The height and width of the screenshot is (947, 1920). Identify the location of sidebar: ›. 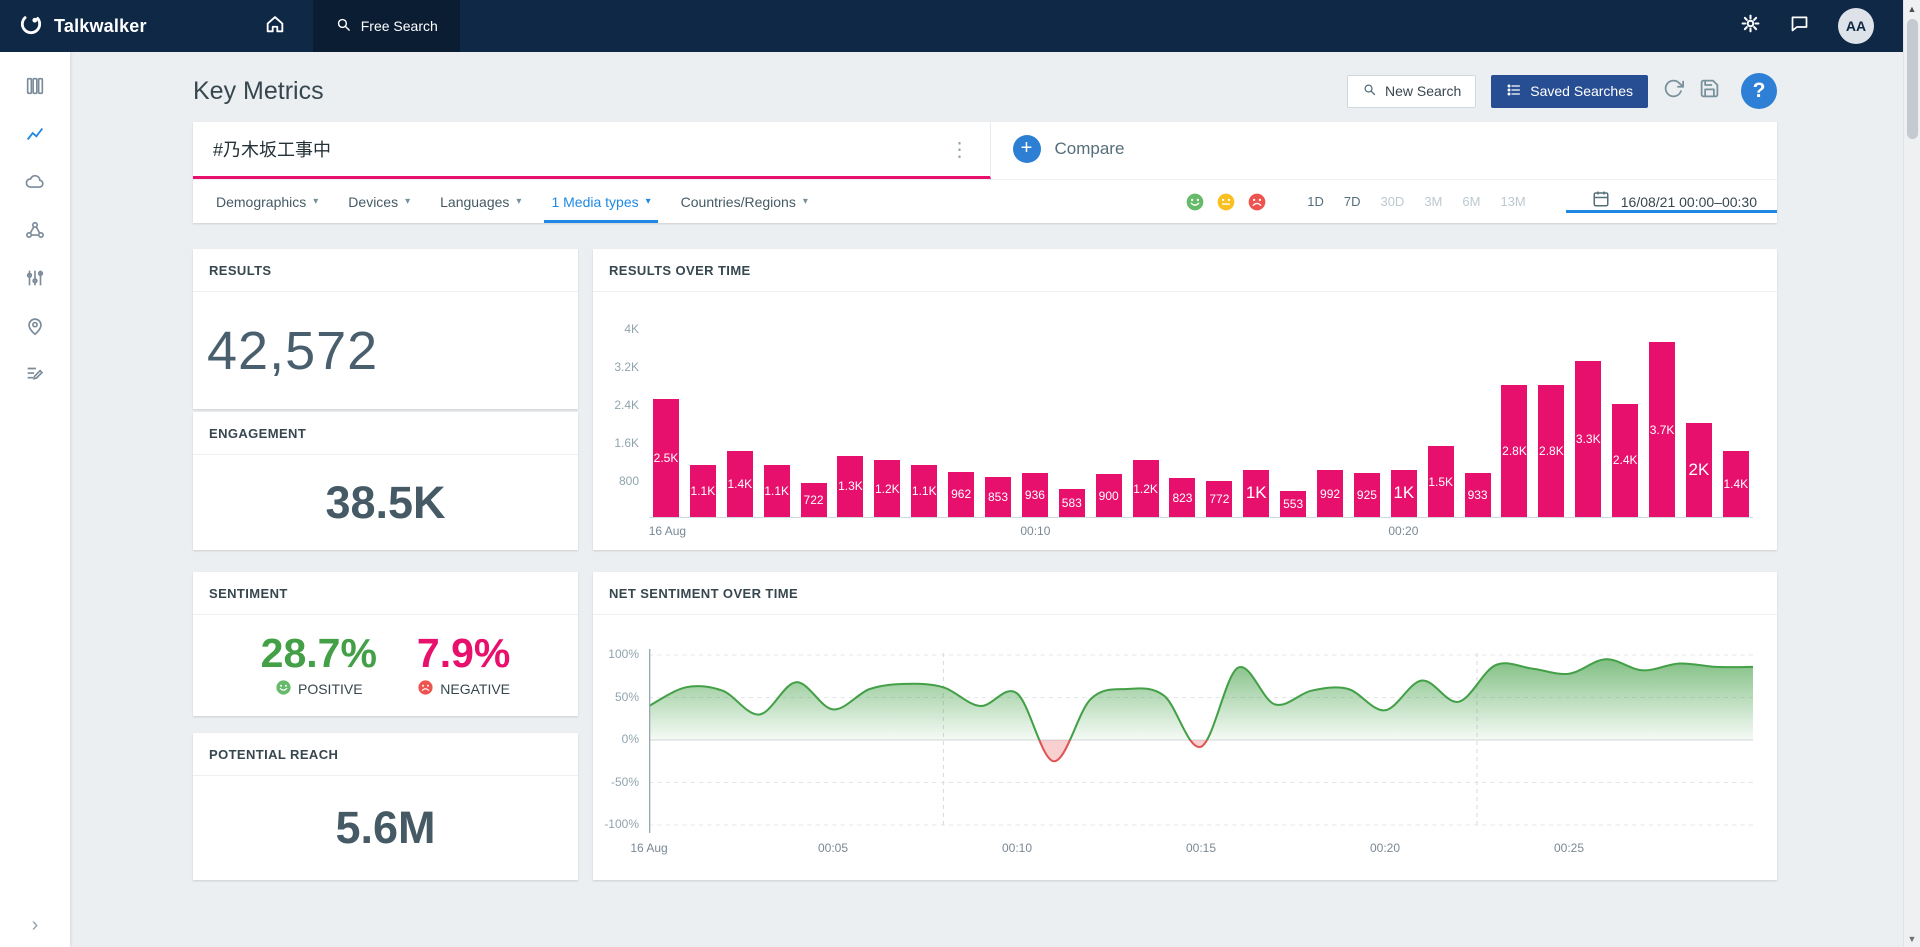
(35, 499).